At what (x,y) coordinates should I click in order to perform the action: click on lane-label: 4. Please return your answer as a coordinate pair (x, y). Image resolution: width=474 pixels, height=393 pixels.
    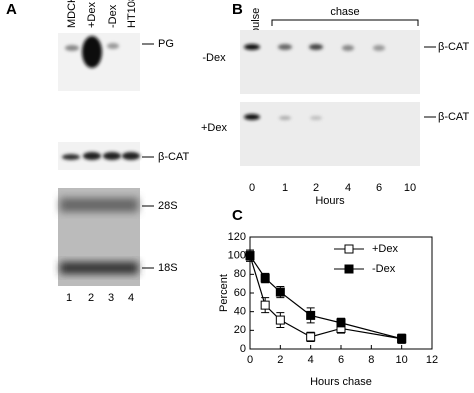
    Looking at the image, I should click on (348, 188).